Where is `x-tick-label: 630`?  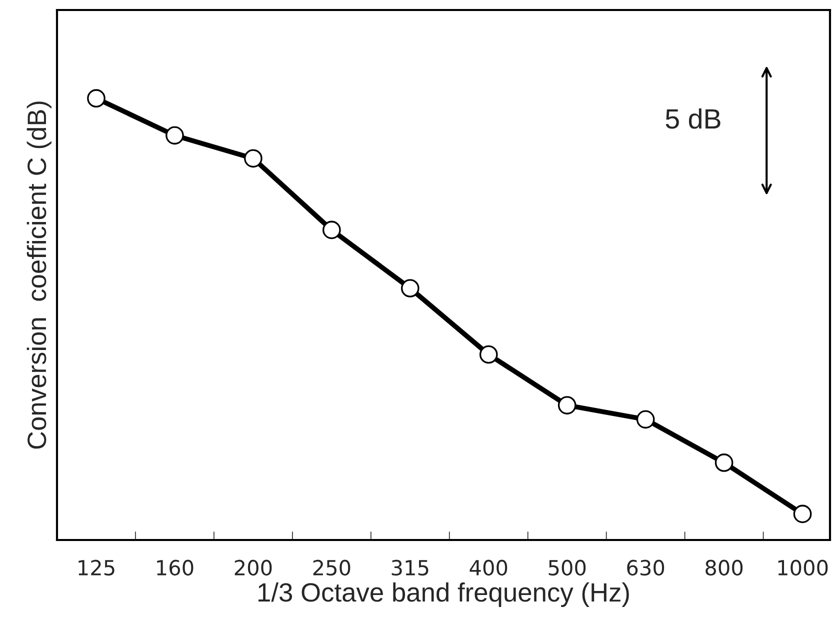 x-tick-label: 630 is located at coordinates (645, 568).